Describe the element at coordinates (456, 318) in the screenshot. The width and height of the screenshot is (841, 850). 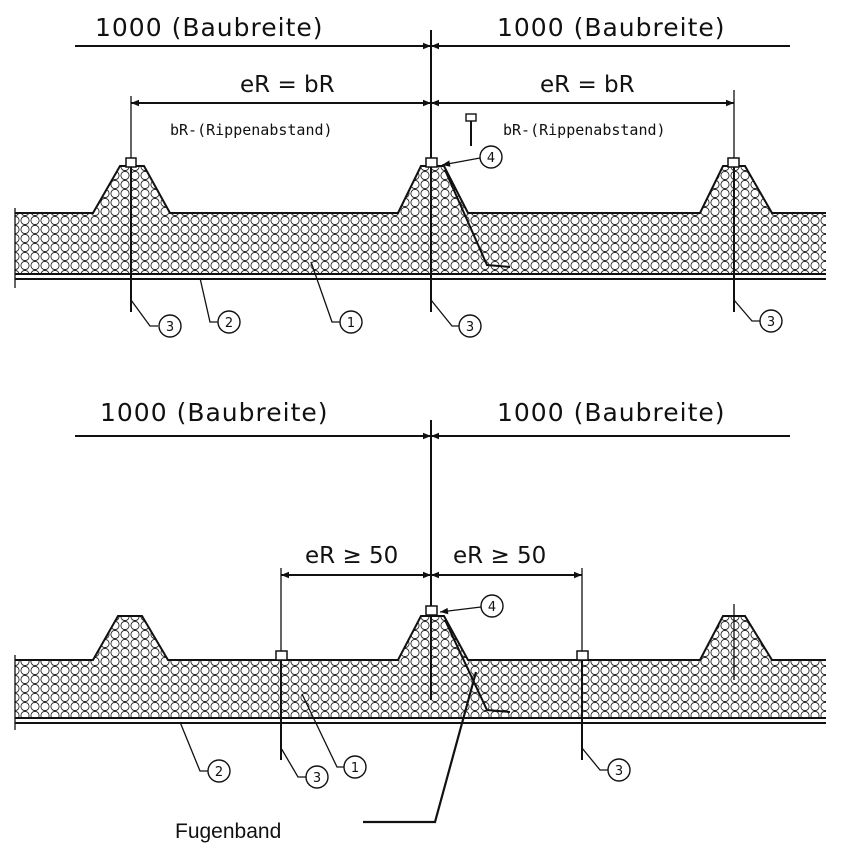
I see `top-callout-3-center: 3` at that location.